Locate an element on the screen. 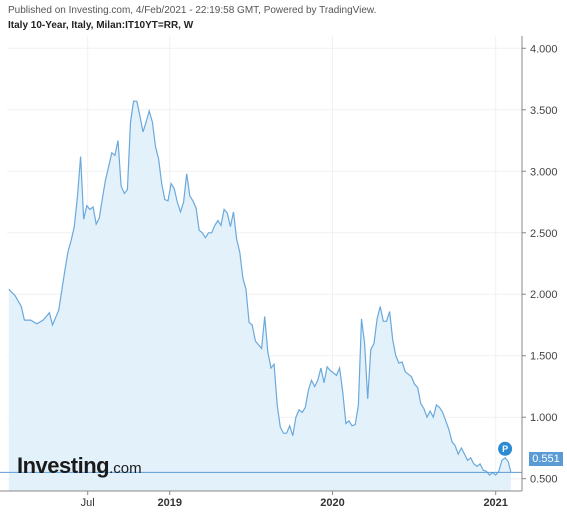  y-tick-label: 2.500 is located at coordinates (544, 234).